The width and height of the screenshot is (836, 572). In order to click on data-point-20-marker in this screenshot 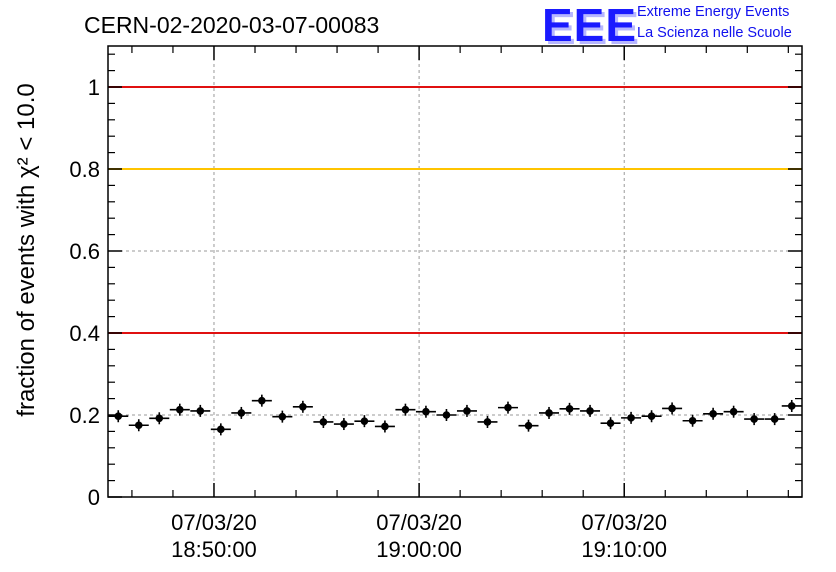, I will do `click(528, 425)`.